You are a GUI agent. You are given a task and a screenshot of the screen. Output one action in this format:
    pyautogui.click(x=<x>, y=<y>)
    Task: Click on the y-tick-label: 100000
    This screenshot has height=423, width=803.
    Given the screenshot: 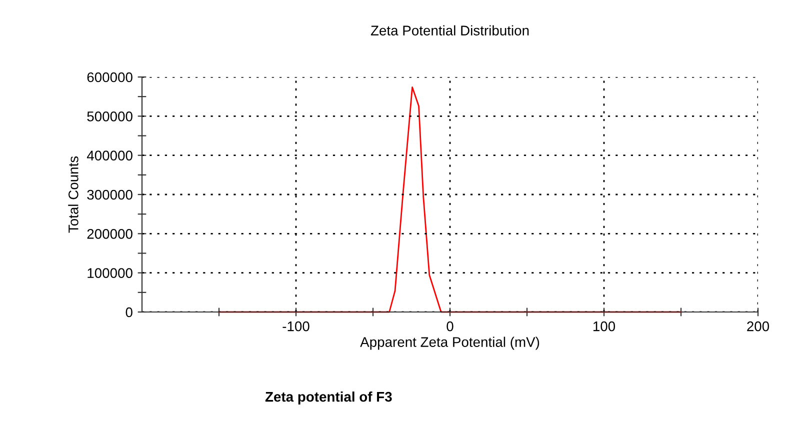 What is the action you would take?
    pyautogui.click(x=110, y=273)
    